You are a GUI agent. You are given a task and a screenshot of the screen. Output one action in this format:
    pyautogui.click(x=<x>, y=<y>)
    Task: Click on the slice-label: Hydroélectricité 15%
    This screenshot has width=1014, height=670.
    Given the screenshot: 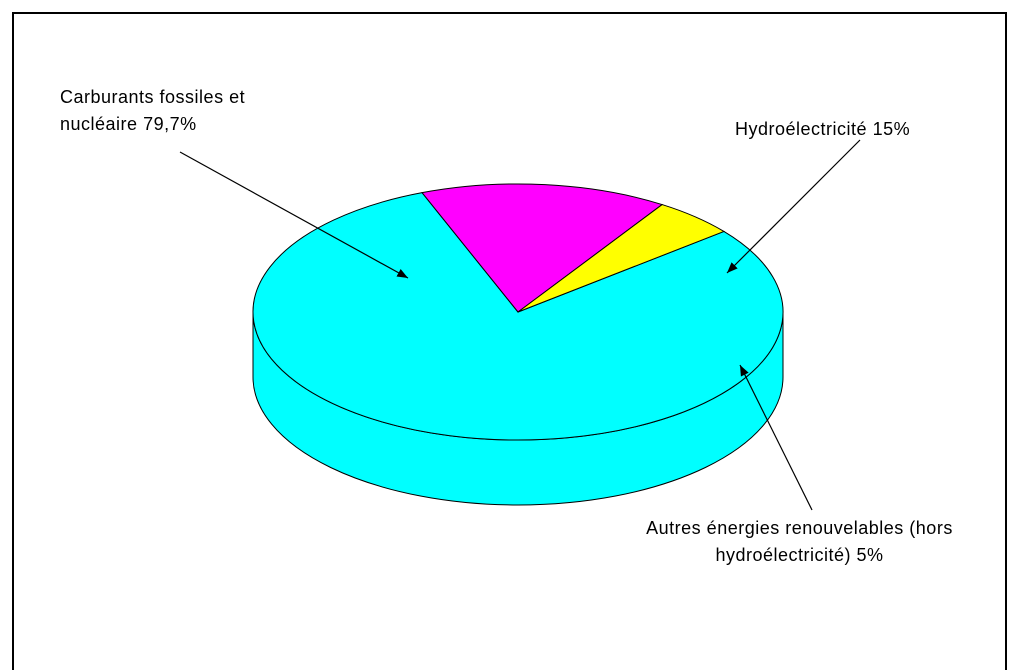 What is the action you would take?
    pyautogui.click(x=874, y=129)
    